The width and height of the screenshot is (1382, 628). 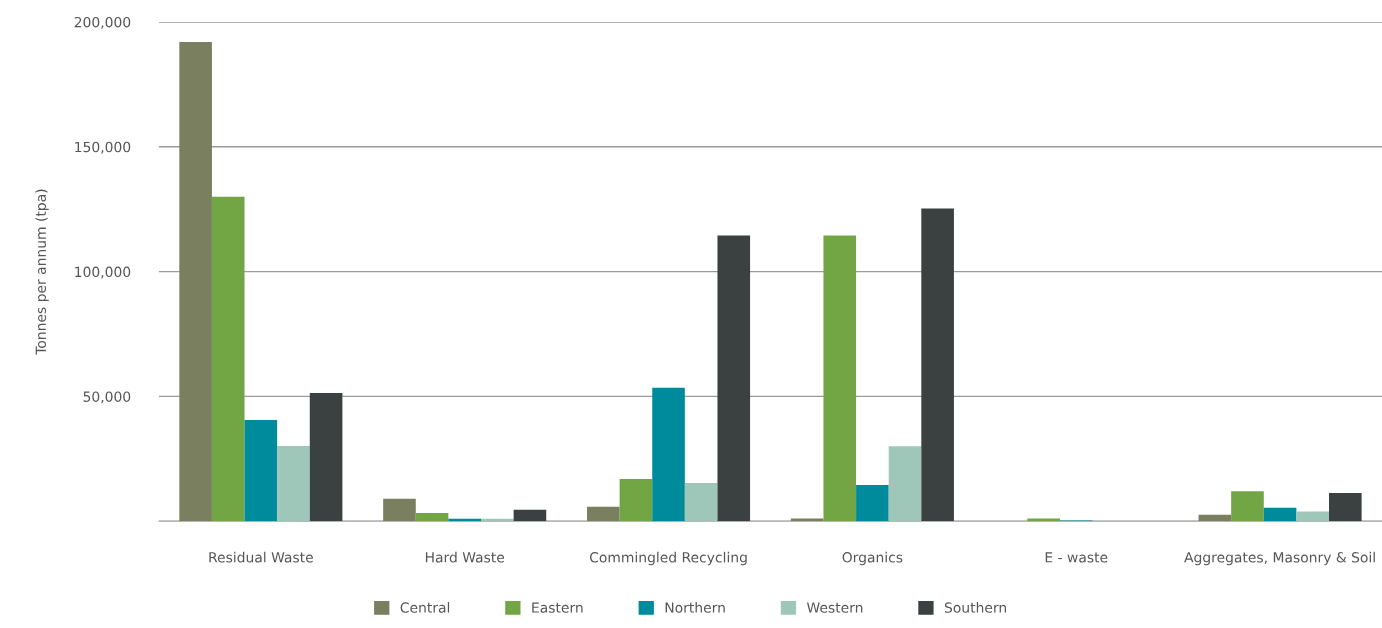 What do you see at coordinates (975, 607) in the screenshot?
I see `legend-label: Southern` at bounding box center [975, 607].